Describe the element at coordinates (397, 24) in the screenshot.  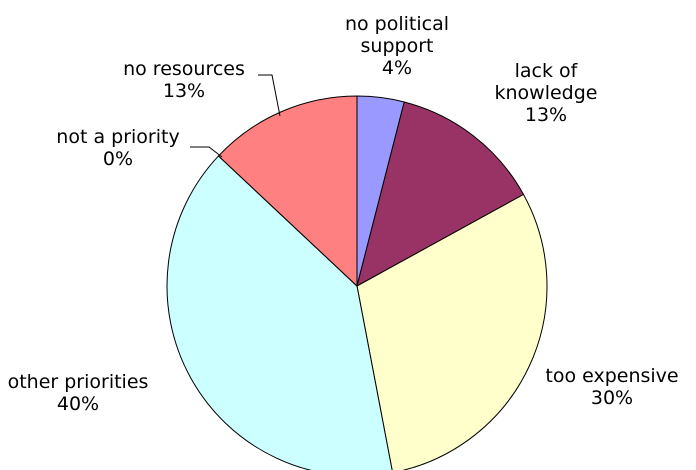
I see `slice-name-label: no political` at that location.